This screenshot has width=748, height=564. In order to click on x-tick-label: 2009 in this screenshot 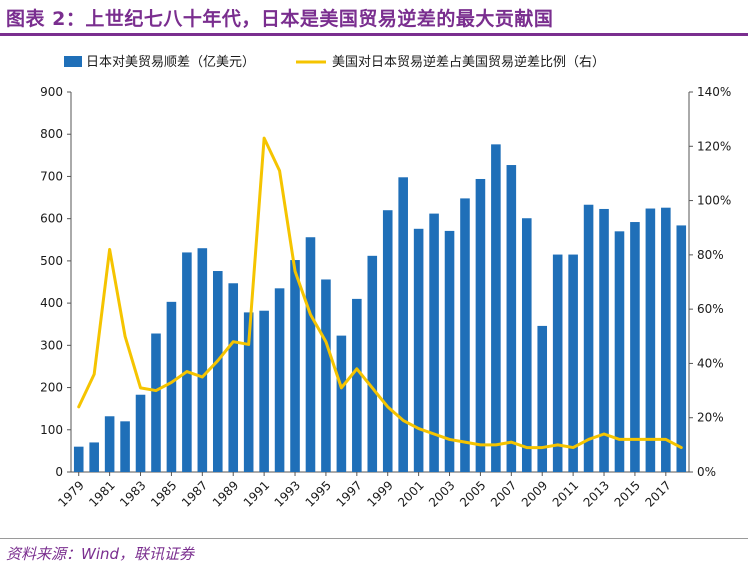, I will do `click(534, 493)`.